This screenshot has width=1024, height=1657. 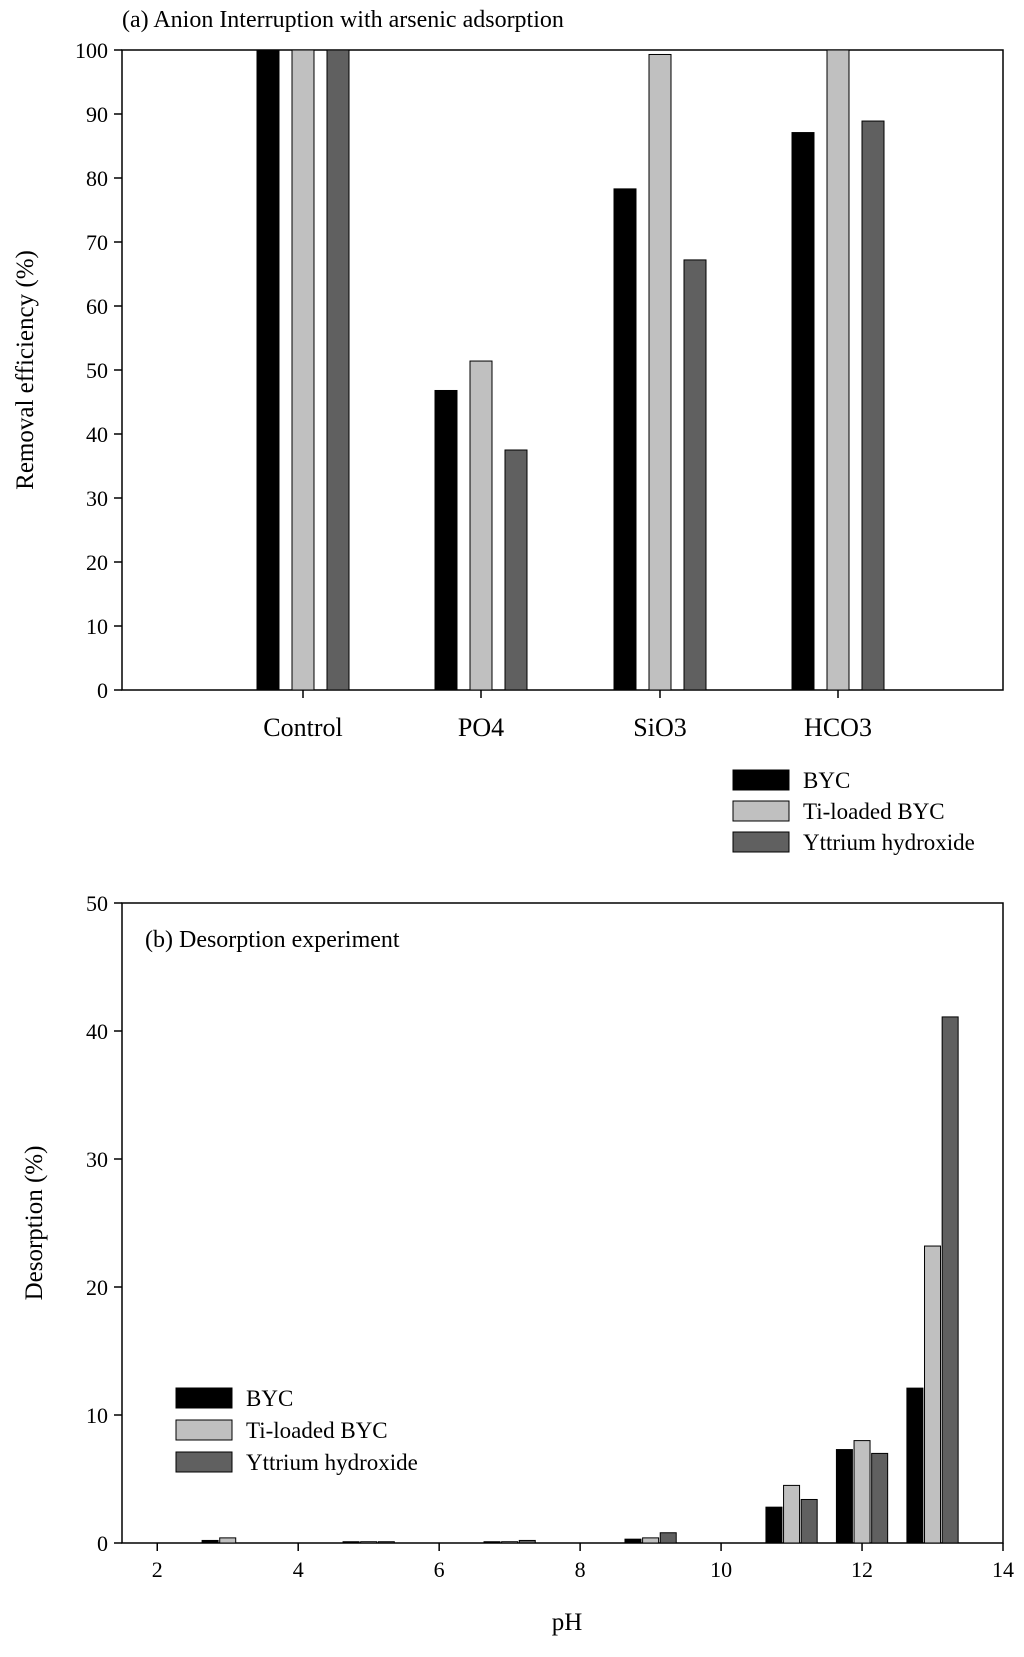 I want to click on chart-b-x-axis-label: pH, so click(x=567, y=1622).